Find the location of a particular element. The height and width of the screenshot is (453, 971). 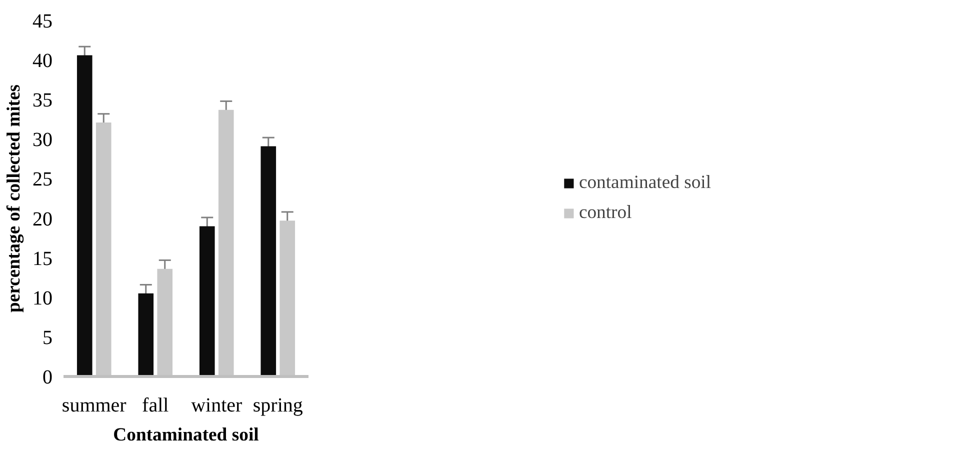

y-tick-label: 30 is located at coordinates (42, 140).